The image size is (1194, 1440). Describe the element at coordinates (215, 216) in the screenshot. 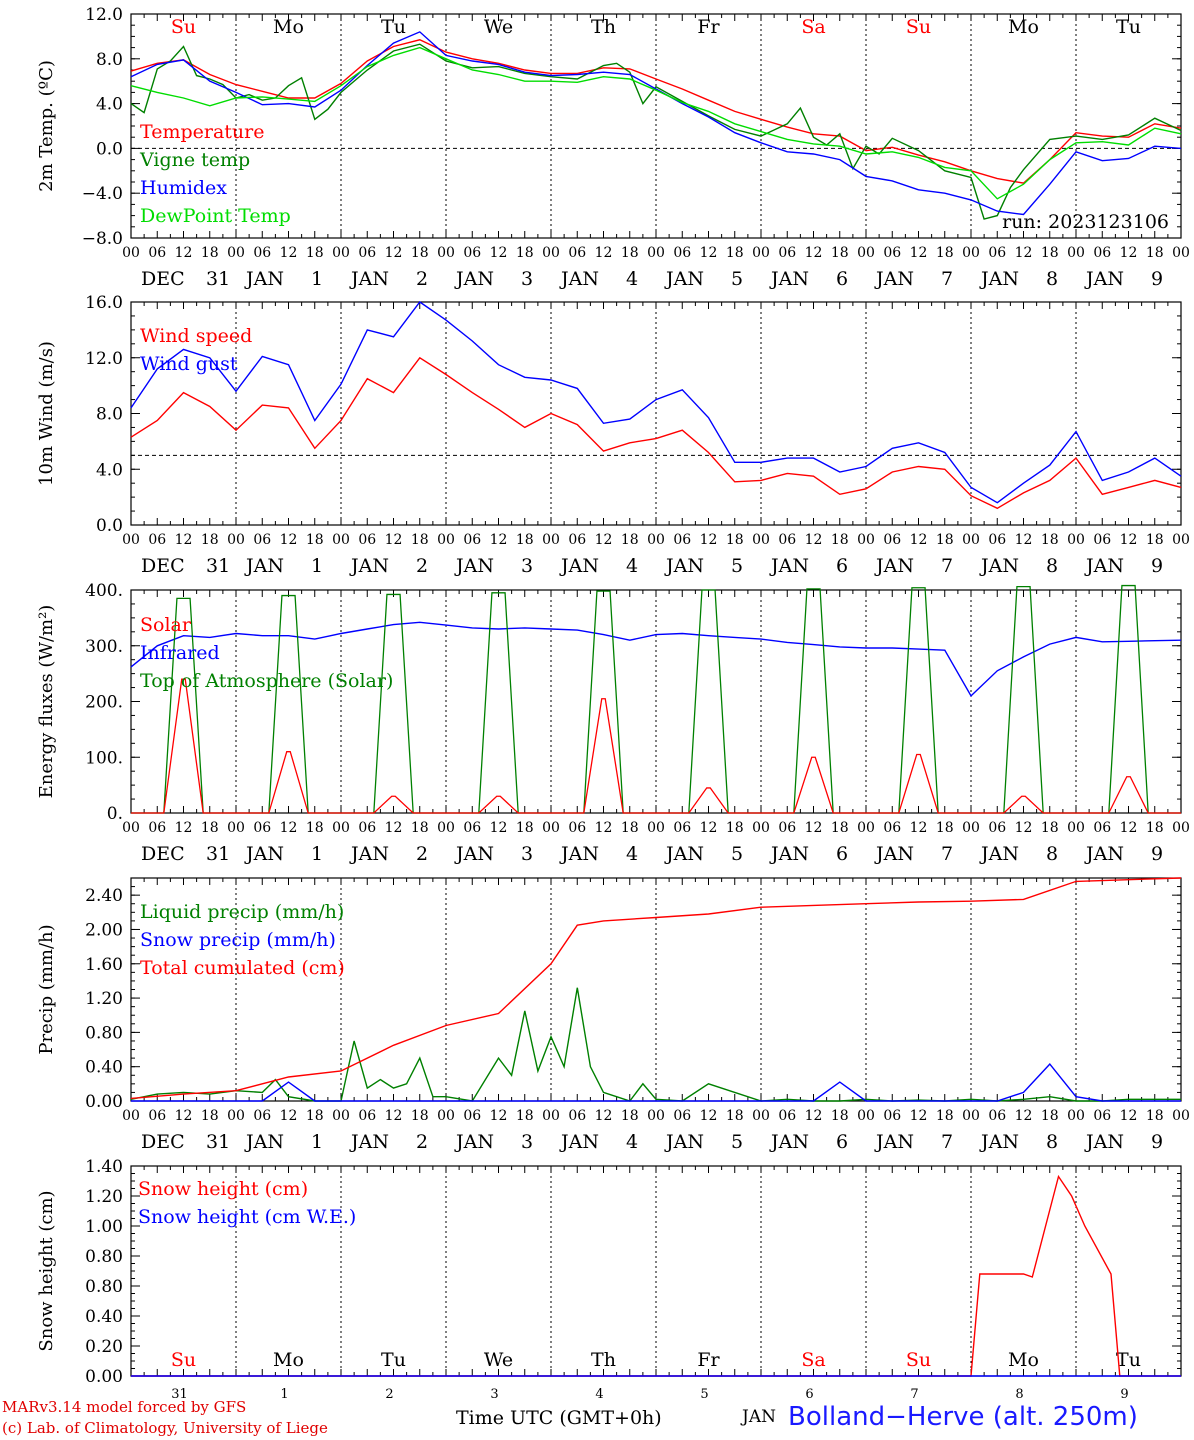

I see `legend-entry: DewPoint Temp` at that location.